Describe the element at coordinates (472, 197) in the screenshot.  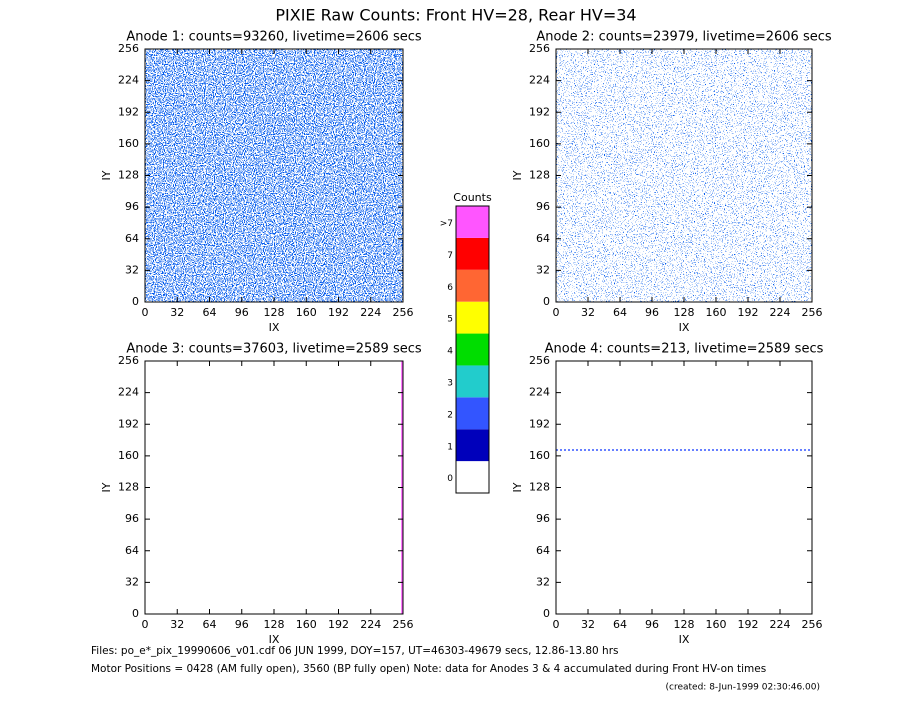
I see `colorbar-title: Counts` at that location.